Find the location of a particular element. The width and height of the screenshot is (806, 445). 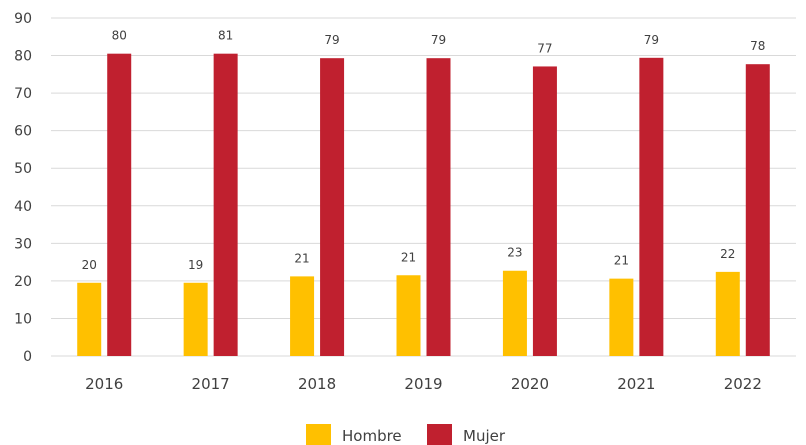

data-label-mujer-2021: 79 is located at coordinates (651, 40).